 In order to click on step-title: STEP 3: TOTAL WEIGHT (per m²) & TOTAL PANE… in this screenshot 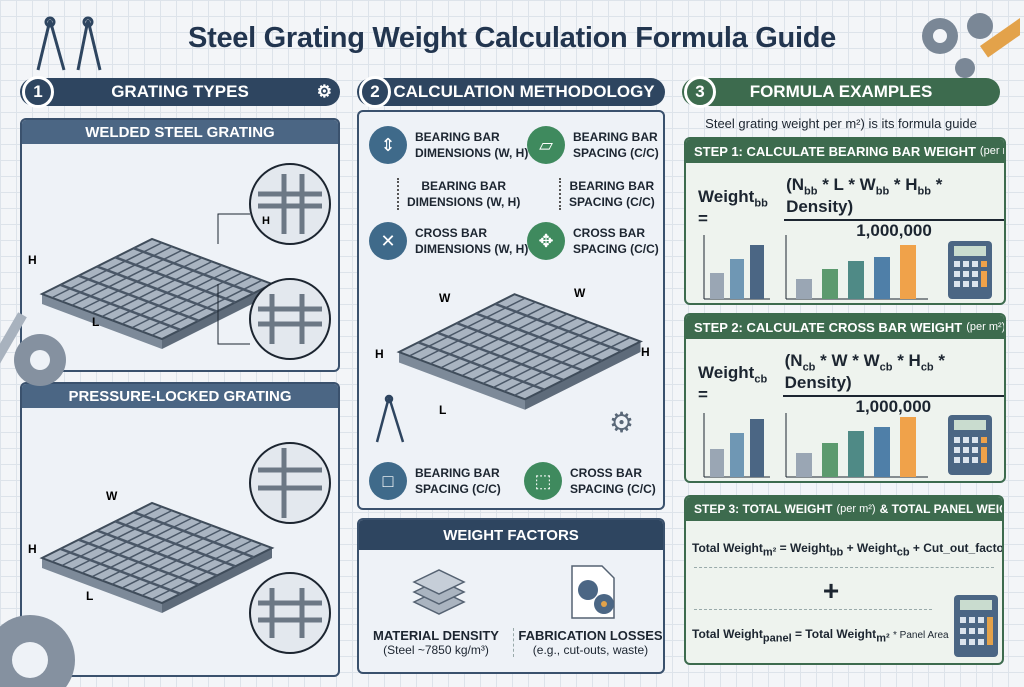, I will do `click(844, 509)`.